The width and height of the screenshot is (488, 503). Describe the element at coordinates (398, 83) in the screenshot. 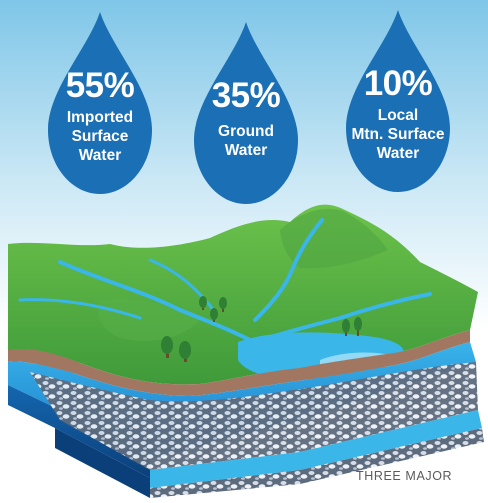

I see `drop-percent: 10%` at that location.